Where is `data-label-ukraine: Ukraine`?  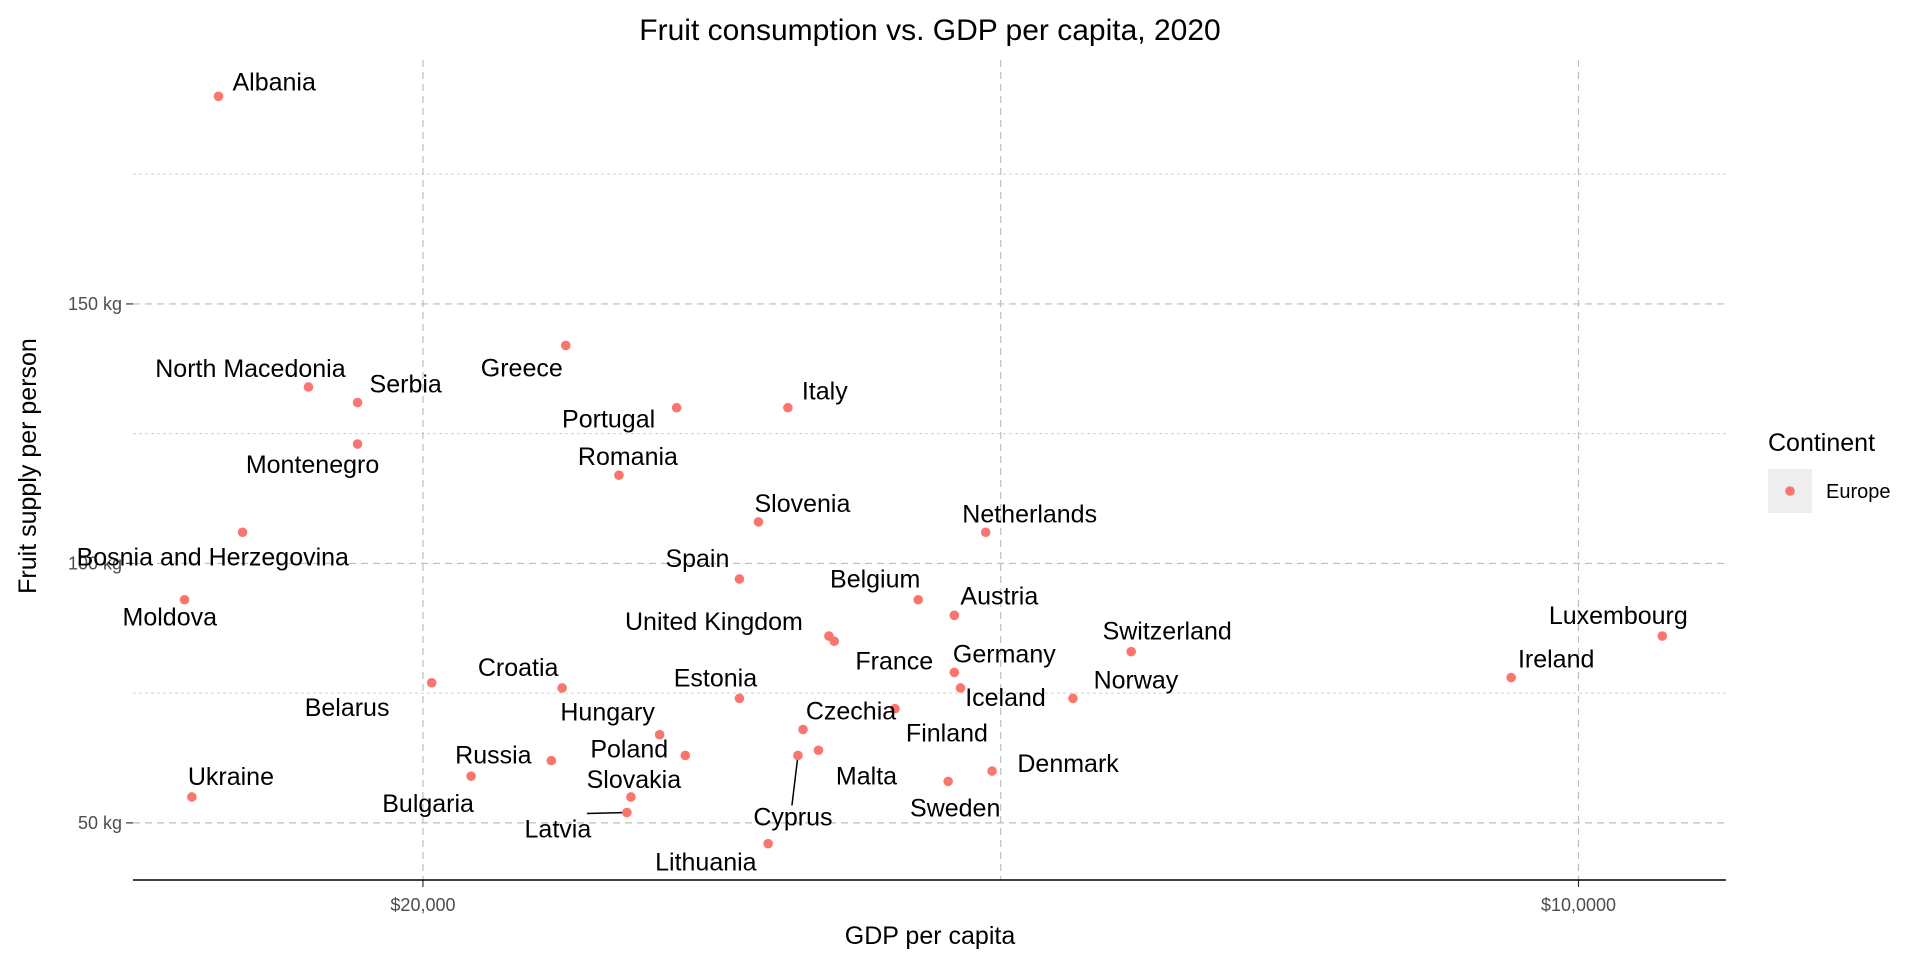
data-label-ukraine: Ukraine is located at coordinates (231, 777).